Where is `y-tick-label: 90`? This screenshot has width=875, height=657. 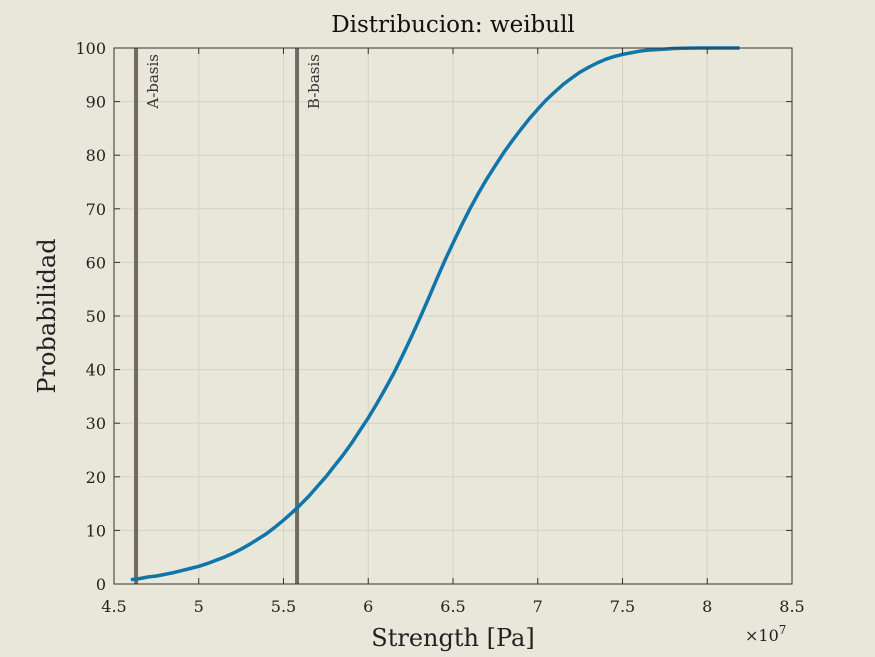
y-tick-label: 90 is located at coordinates (96, 102).